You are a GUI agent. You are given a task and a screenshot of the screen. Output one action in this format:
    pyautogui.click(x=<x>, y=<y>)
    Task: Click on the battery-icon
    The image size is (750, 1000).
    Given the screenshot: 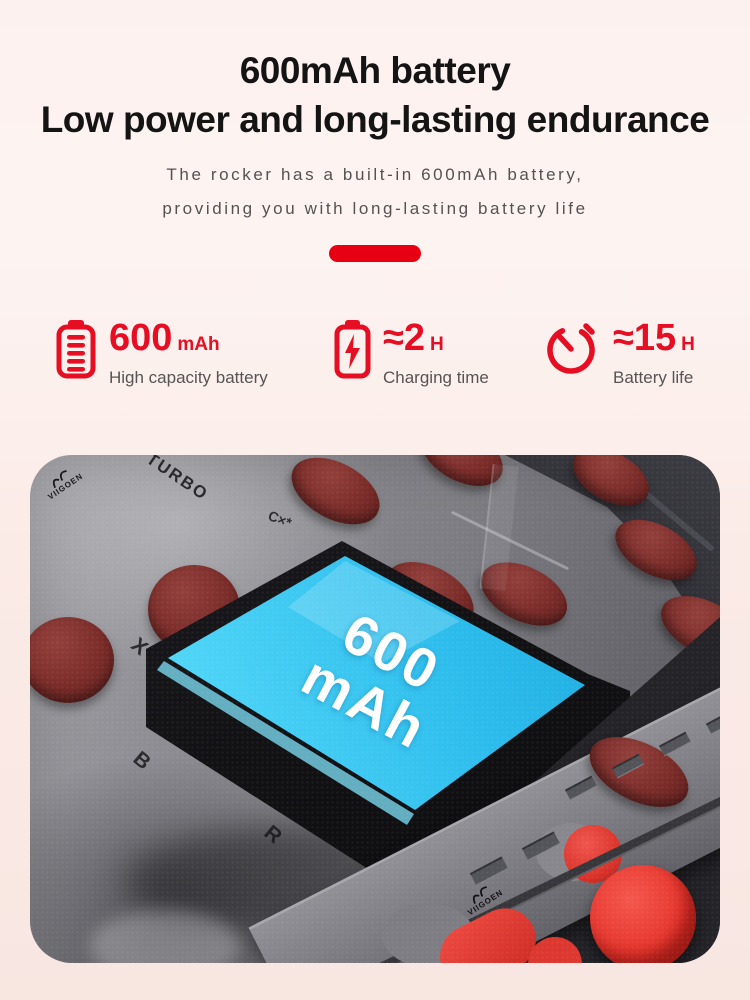 What is the action you would take?
    pyautogui.click(x=76, y=351)
    